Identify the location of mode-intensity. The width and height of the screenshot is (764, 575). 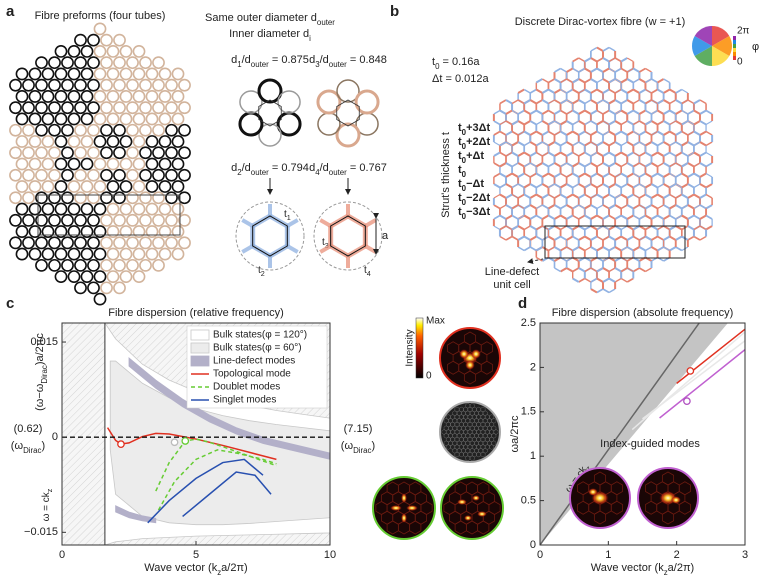
(482, 514).